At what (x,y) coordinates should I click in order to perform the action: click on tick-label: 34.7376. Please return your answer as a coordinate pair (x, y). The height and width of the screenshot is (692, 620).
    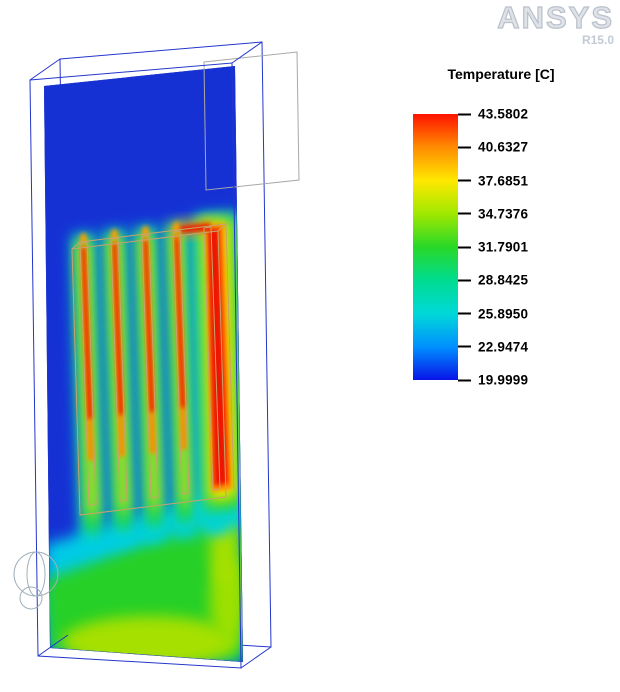
    Looking at the image, I should click on (503, 214).